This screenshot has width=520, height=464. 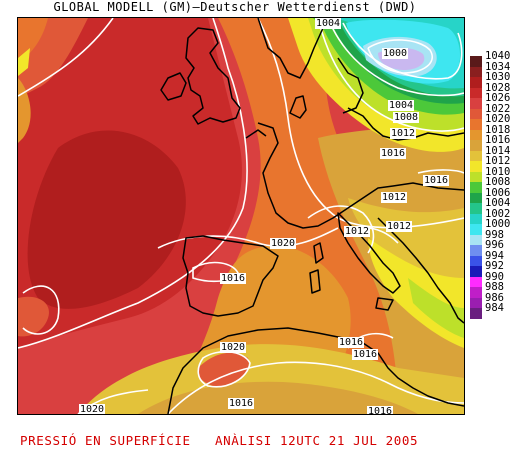 I want to click on legend-item: 1010, so click(x=494, y=174).